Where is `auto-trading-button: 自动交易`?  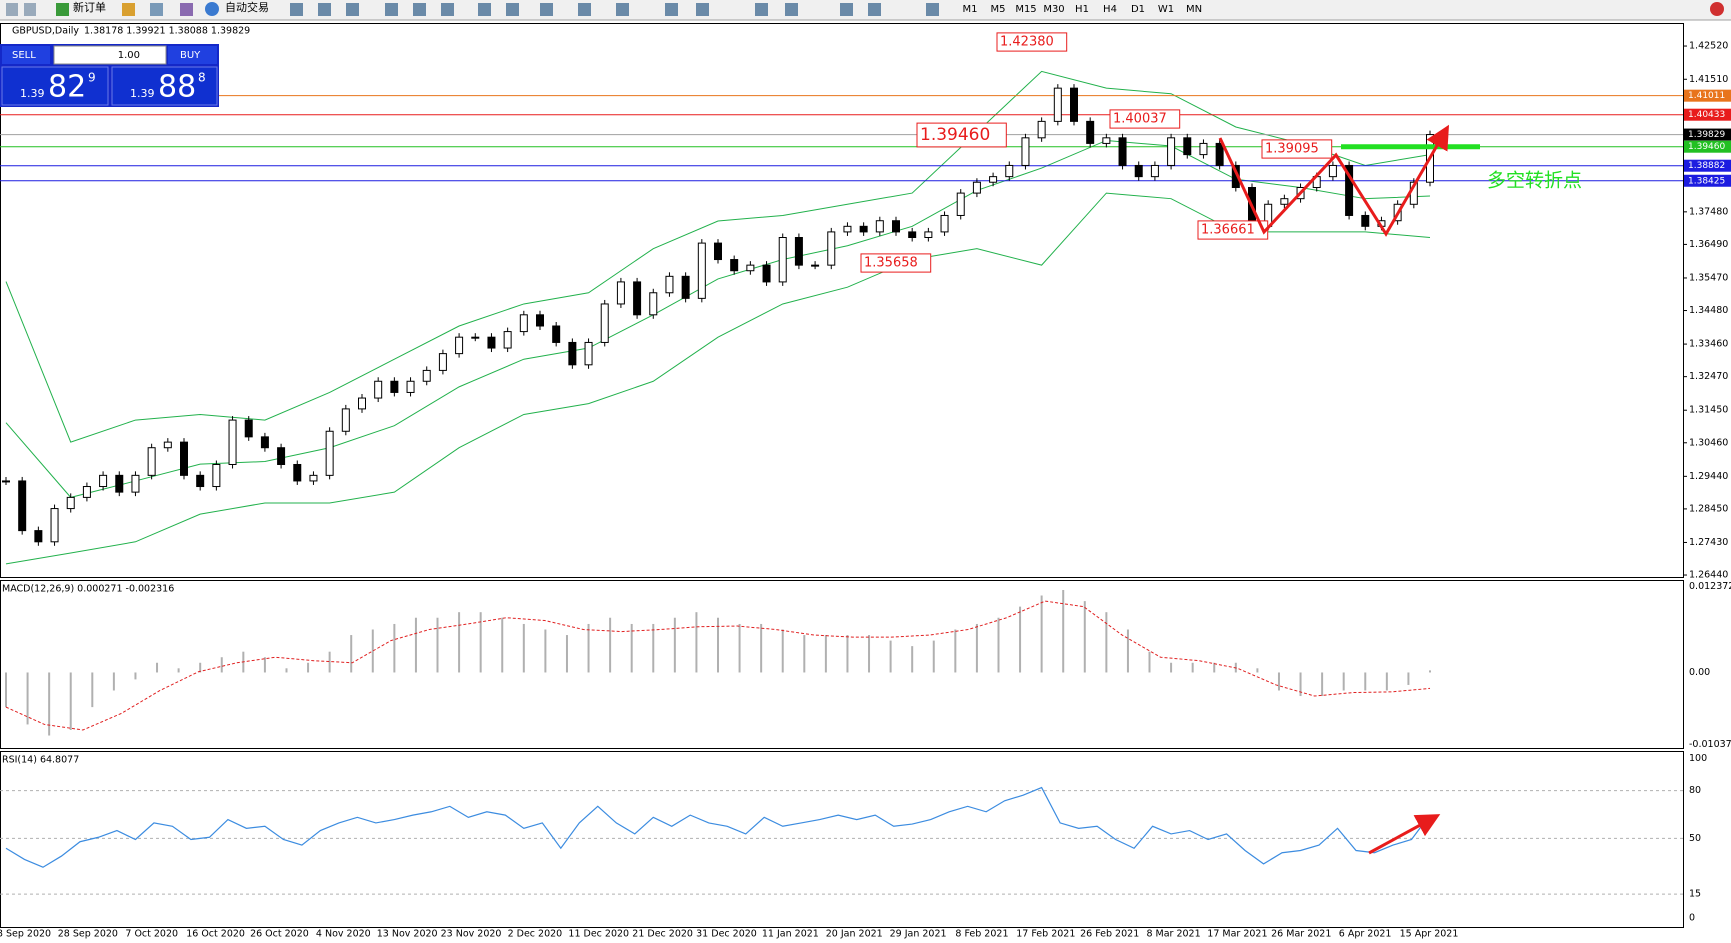
auto-trading-button: 自动交易 is located at coordinates (247, 7).